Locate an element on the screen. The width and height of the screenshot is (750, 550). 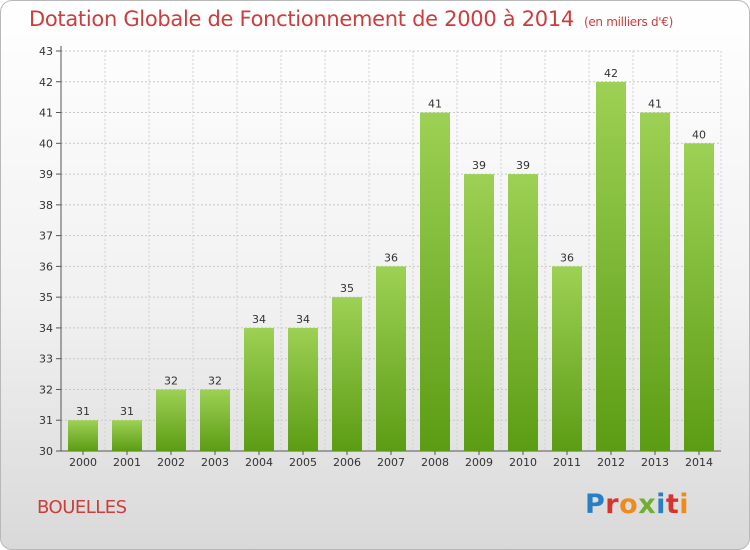
x-tick-label-2008: 2008 is located at coordinates (435, 462).